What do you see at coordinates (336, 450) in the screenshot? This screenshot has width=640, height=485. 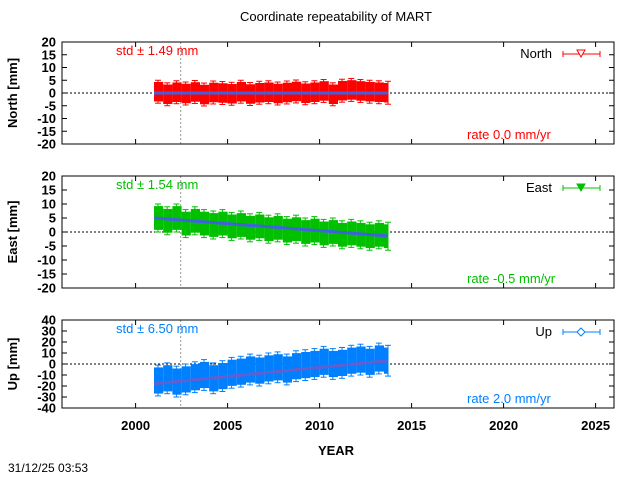 I see `x-axis-label: YEAR` at bounding box center [336, 450].